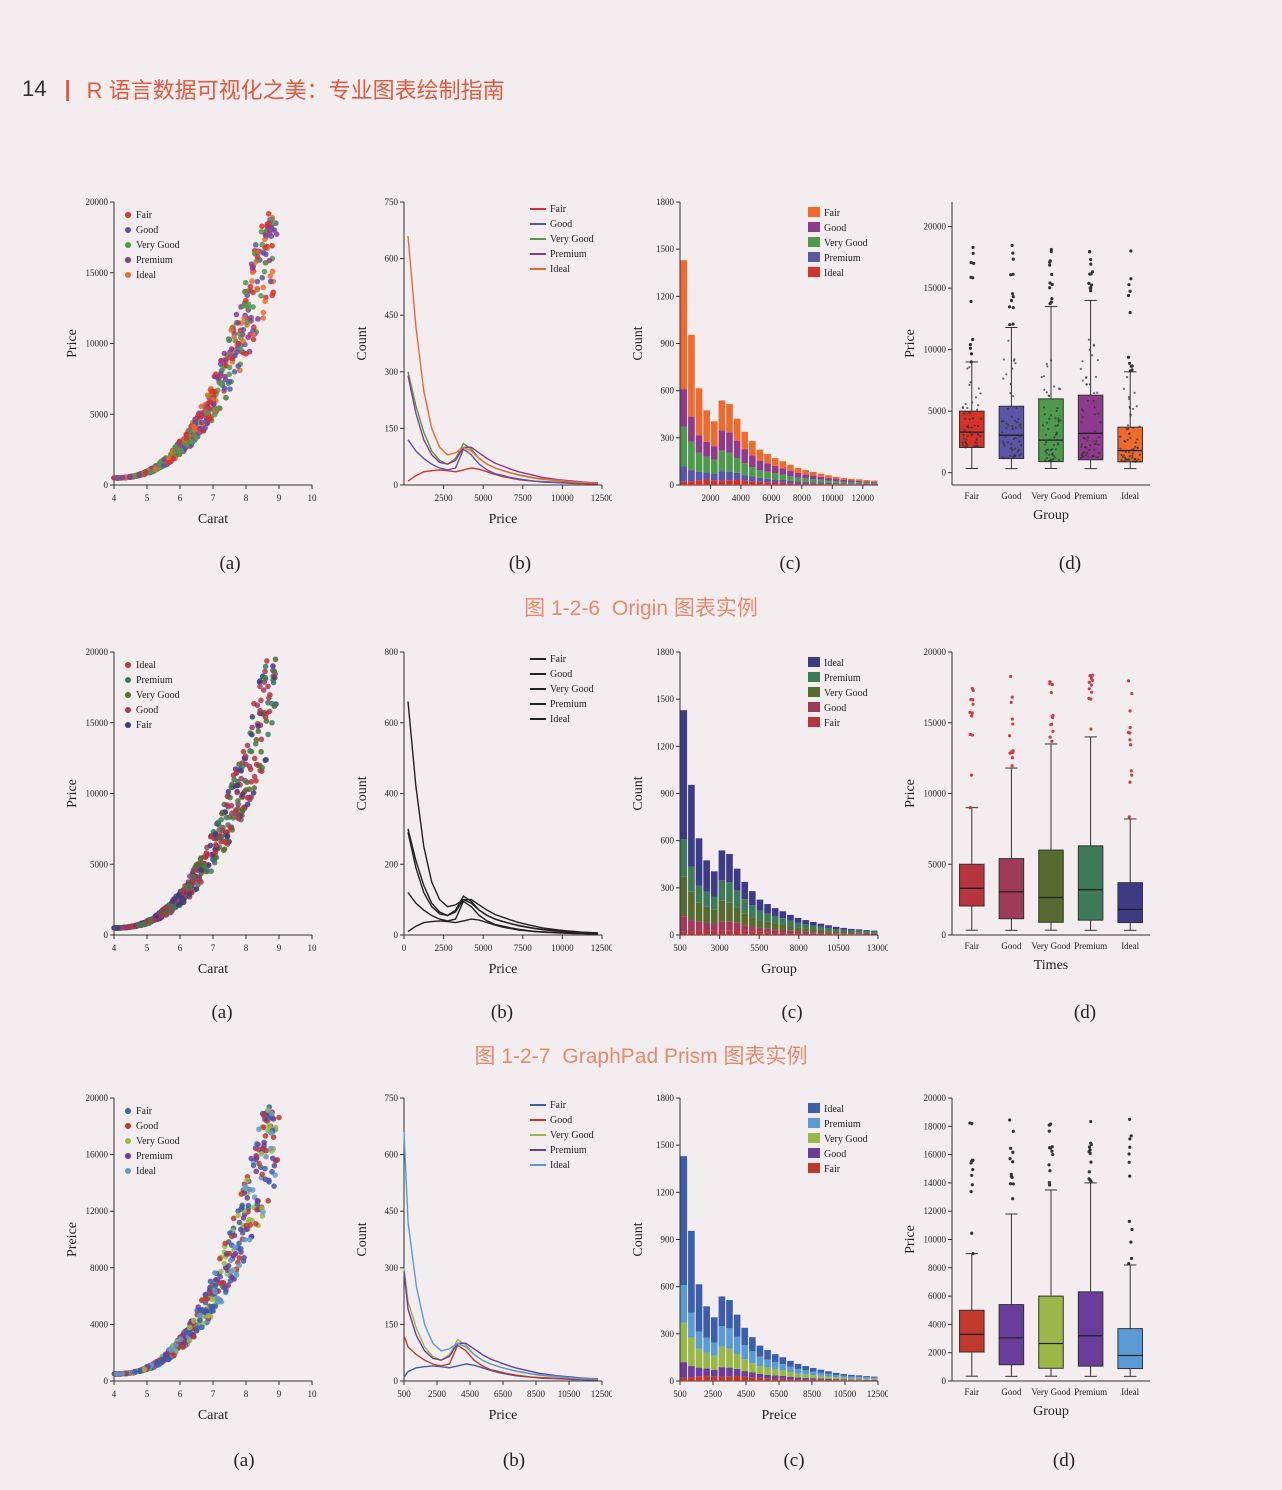  Describe the element at coordinates (158, 245) in the screenshot. I see `legend-label: Very Good` at that location.